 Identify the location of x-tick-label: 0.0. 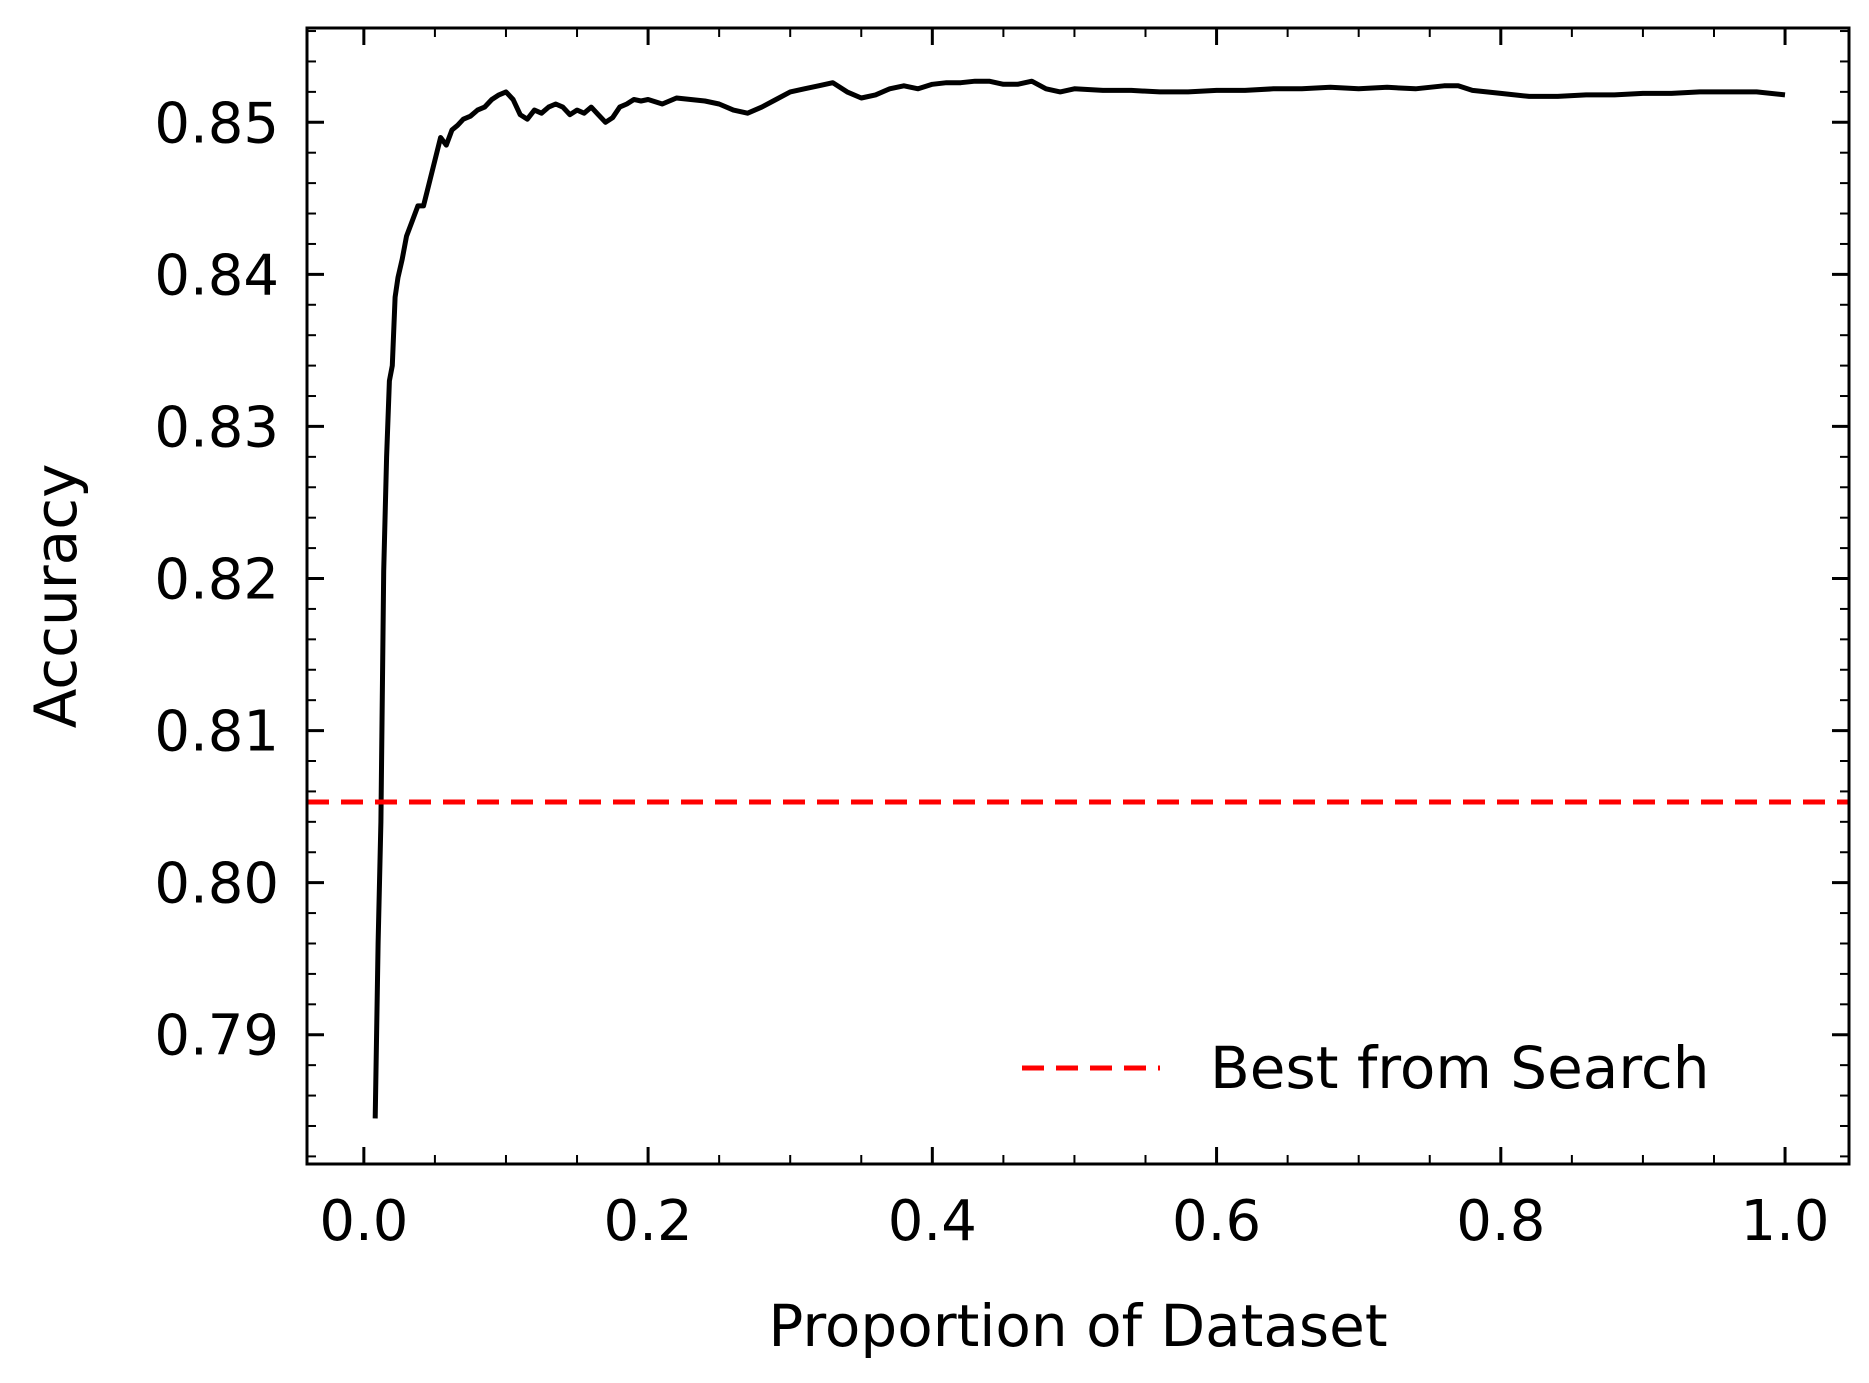
(363, 1221).